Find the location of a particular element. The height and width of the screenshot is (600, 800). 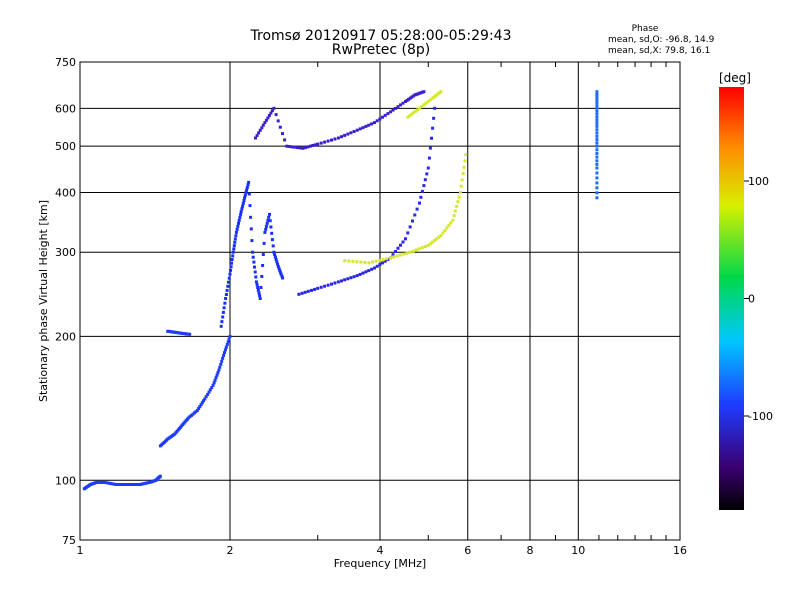

y-tick-label: 100 is located at coordinates (65, 480).